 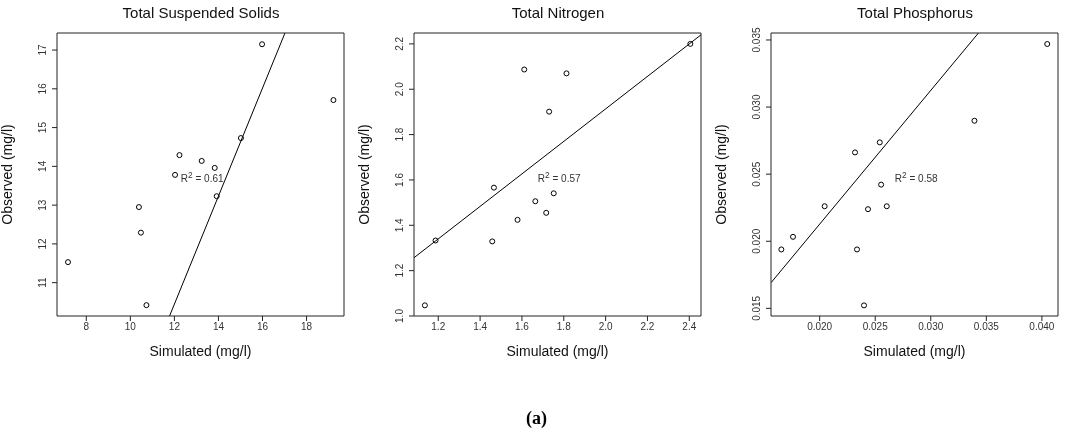 I want to click on x-tick-label: 18, so click(x=306, y=327).